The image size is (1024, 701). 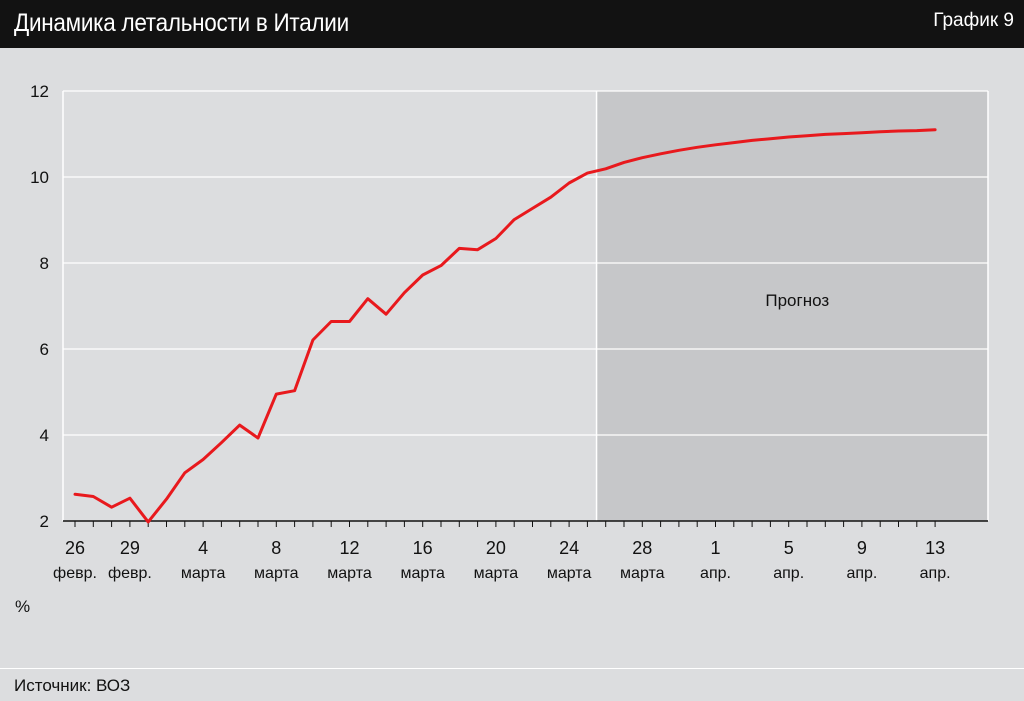 What do you see at coordinates (935, 548) in the screenshot?
I see `x-tick-label: 13` at bounding box center [935, 548].